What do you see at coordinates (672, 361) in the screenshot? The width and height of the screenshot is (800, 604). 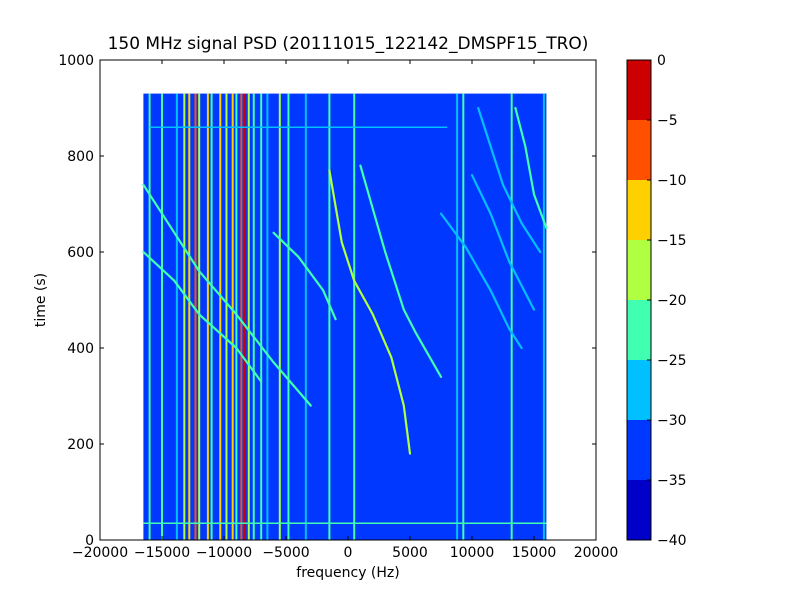 I see `colorbar-tick-label: −25` at bounding box center [672, 361].